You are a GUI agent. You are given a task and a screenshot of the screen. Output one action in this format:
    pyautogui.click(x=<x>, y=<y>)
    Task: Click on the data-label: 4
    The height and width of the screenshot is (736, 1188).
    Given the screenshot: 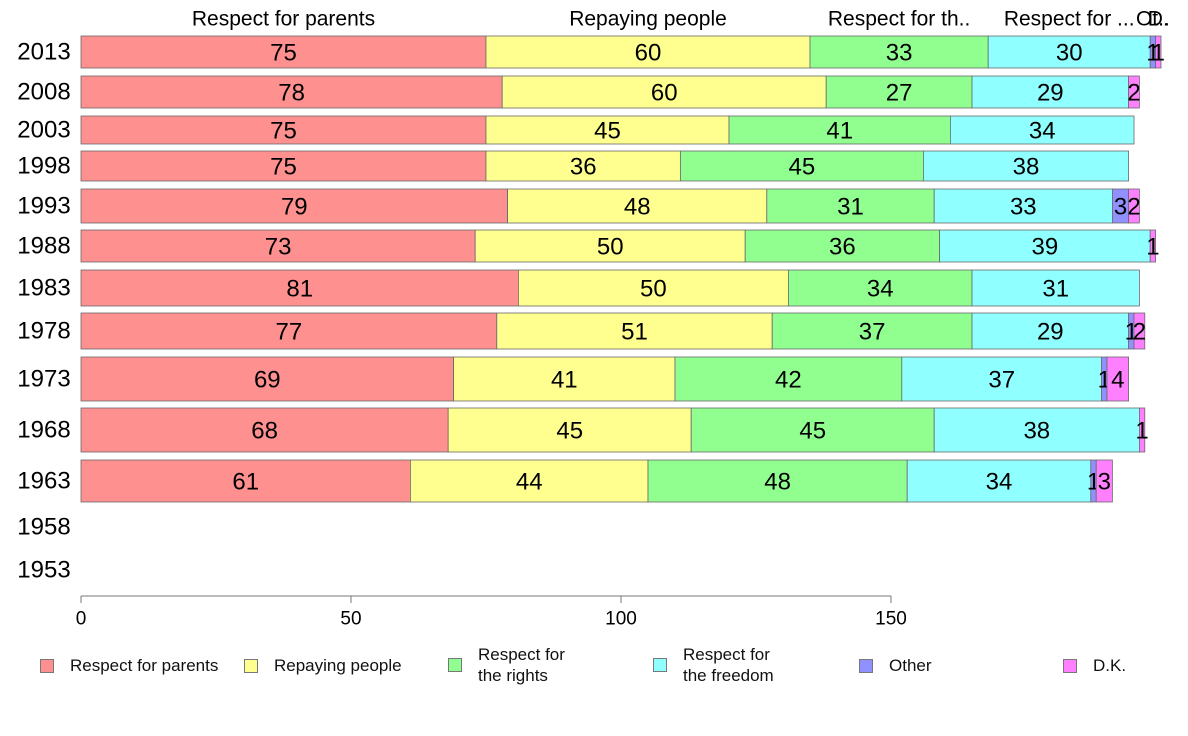 What is the action you would take?
    pyautogui.click(x=1117, y=380)
    